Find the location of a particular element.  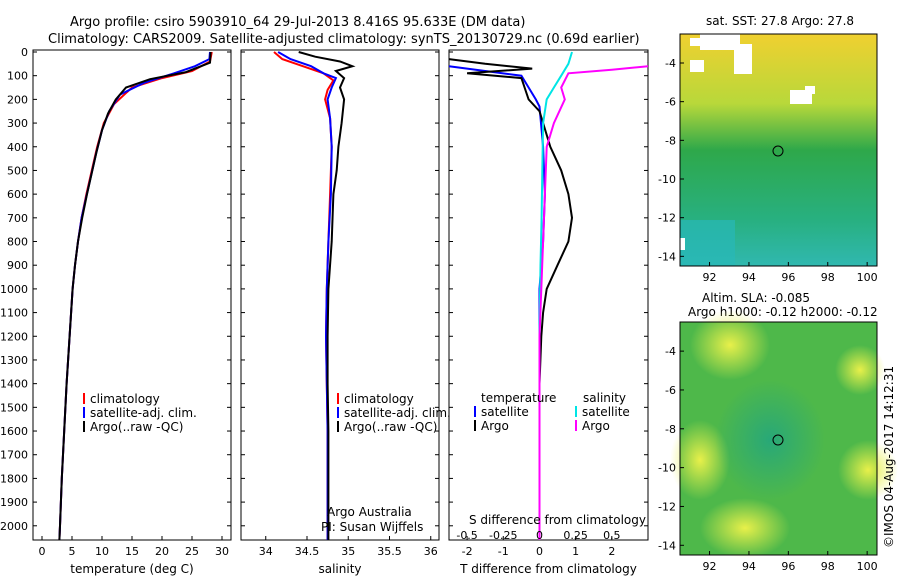

sla-title: Altim. SLA: -0.085 is located at coordinates (756, 298).